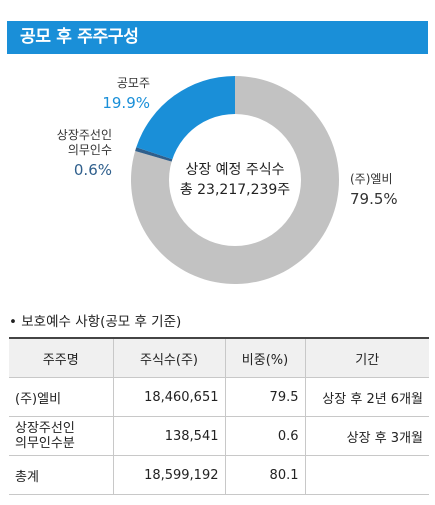 This screenshot has height=505, width=435. Describe the element at coordinates (366, 357) in the screenshot. I see `header-period: 기간` at that location.